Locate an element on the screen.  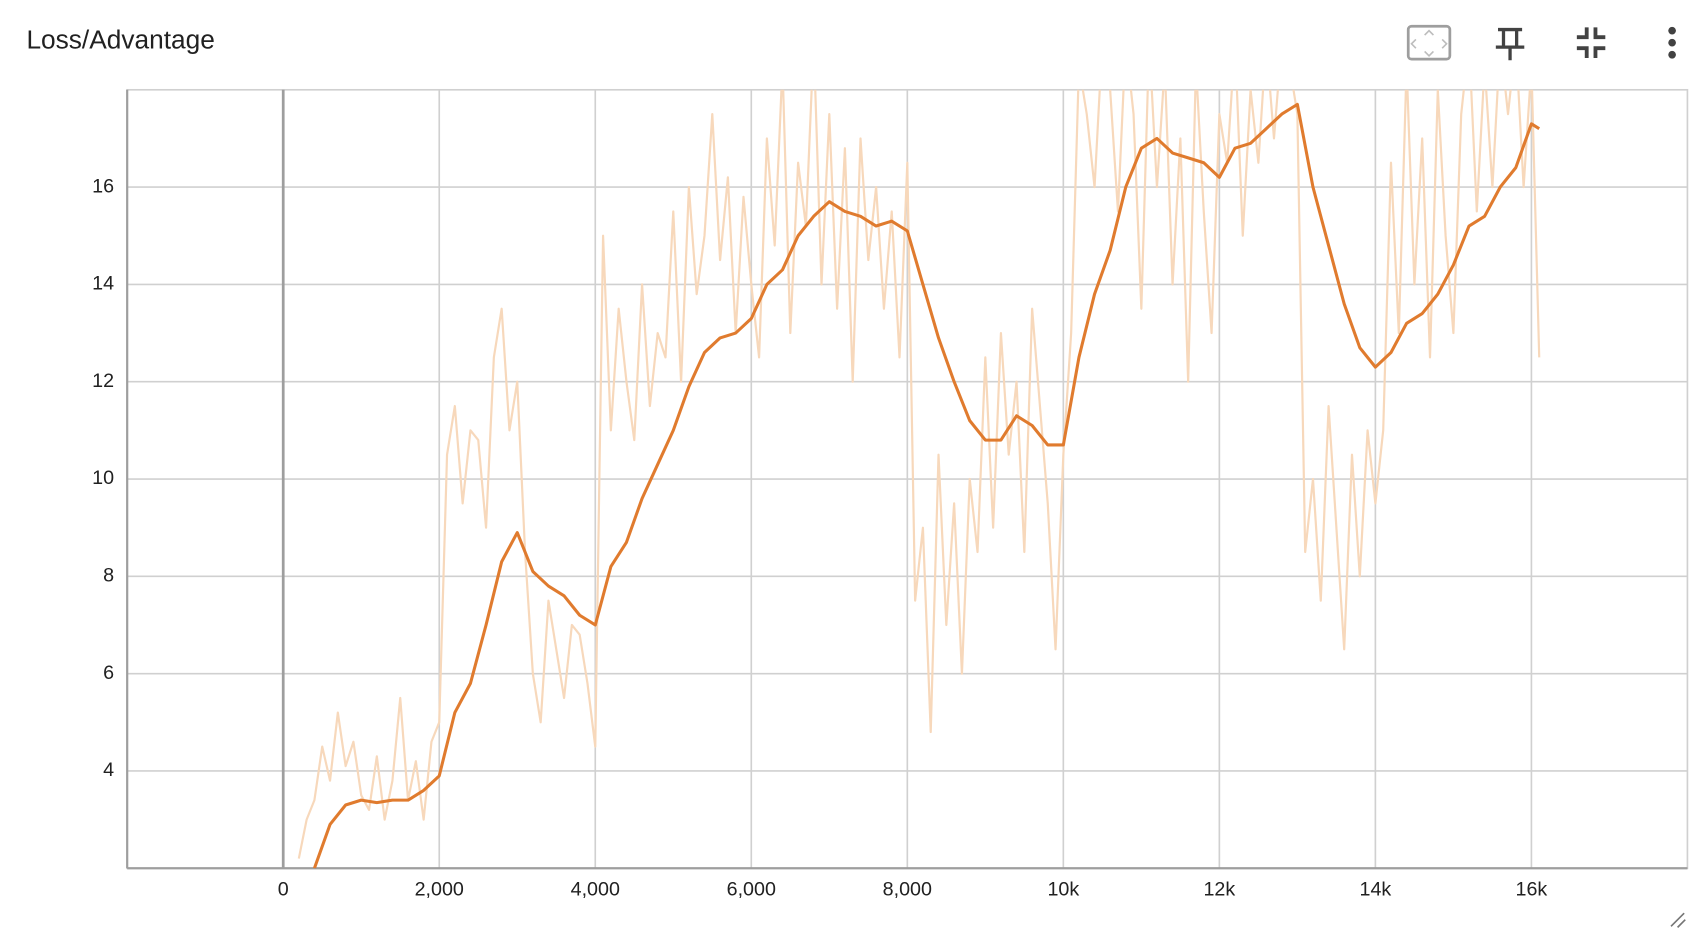
collapse-button is located at coordinates (1591, 43).